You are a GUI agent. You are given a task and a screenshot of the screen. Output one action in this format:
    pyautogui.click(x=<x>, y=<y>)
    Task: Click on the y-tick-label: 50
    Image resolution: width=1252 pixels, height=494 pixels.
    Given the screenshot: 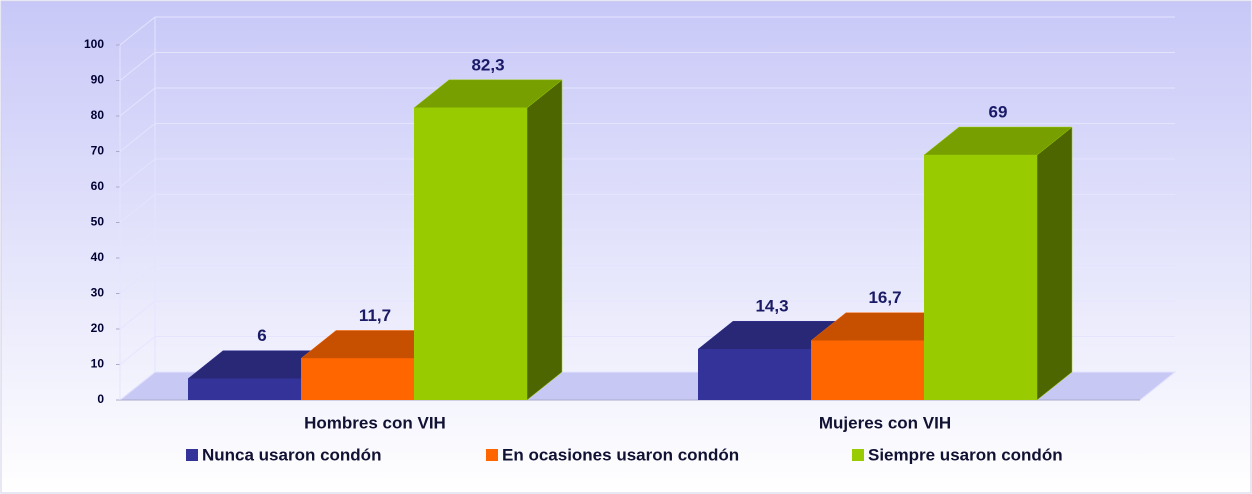 What is the action you would take?
    pyautogui.click(x=98, y=222)
    